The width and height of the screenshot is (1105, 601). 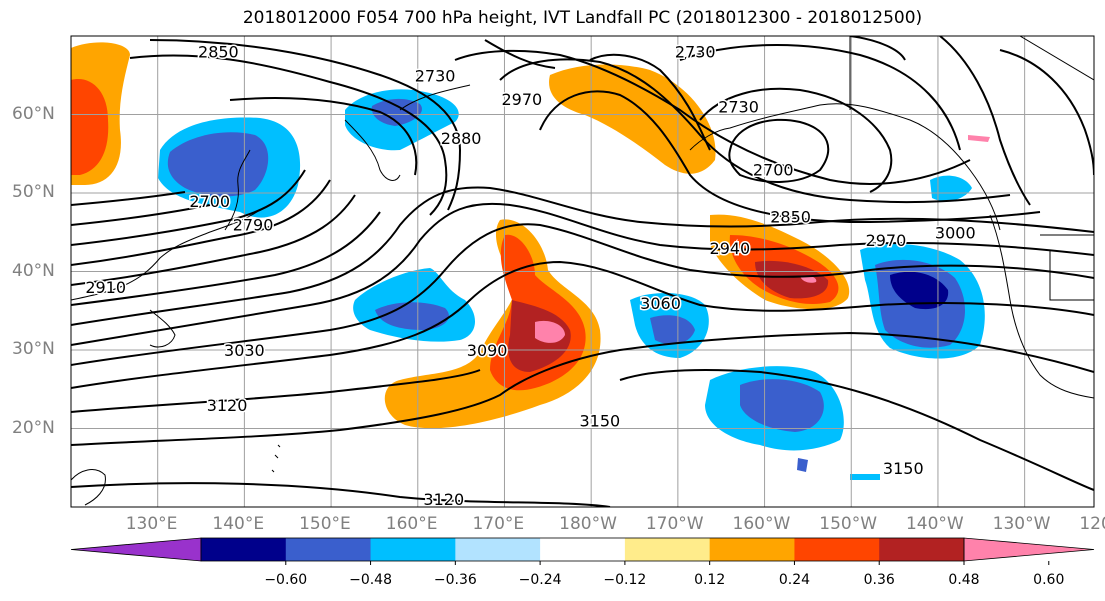 What do you see at coordinates (1029, 549) in the screenshot?
I see `colorbar-extend-max` at bounding box center [1029, 549].